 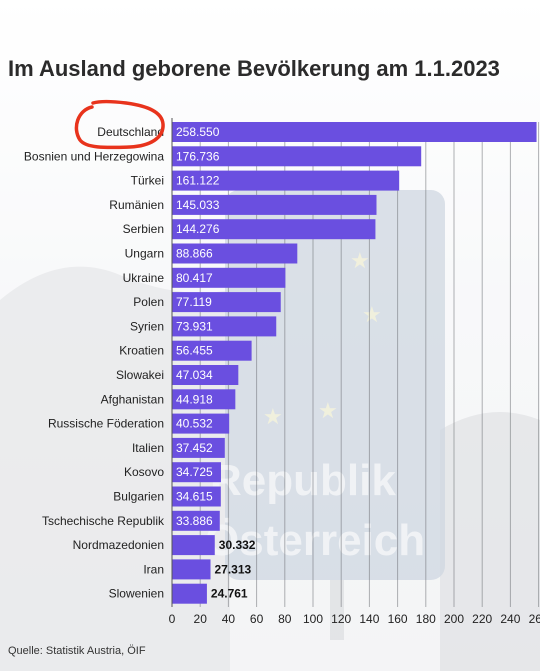 I want to click on value-label: 27.313, so click(x=233, y=569).